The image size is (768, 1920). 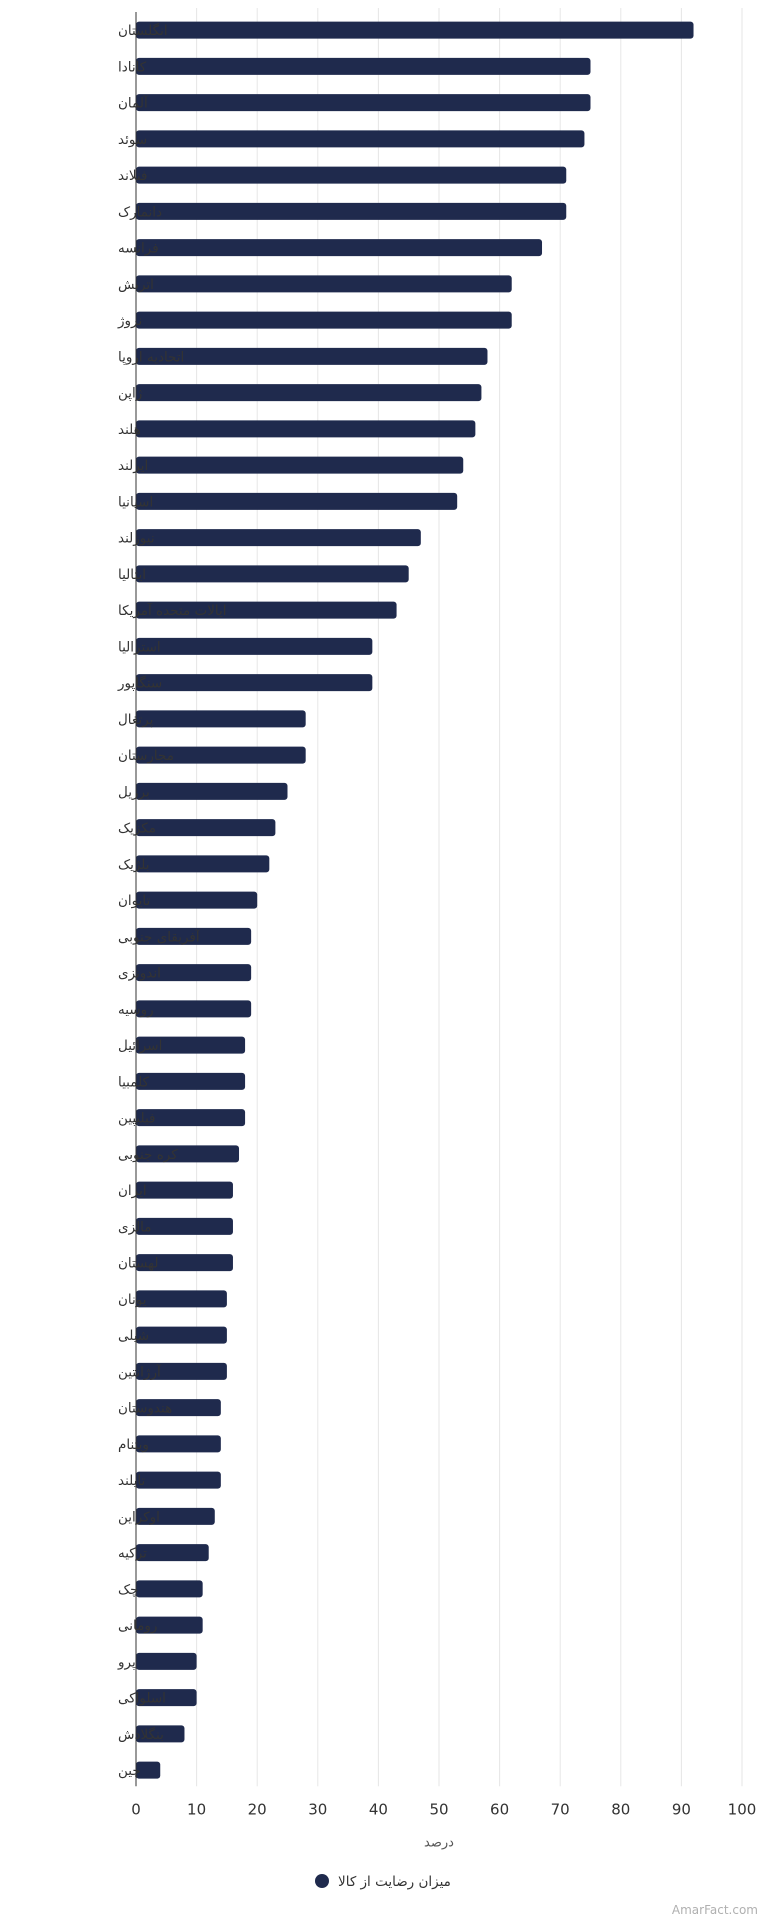 I want to click on x-tick-label: 80, so click(x=620, y=1809).